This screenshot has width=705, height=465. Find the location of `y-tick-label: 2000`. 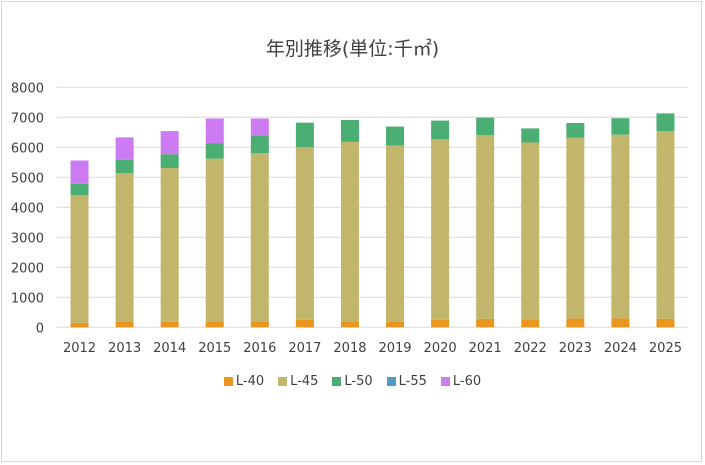

y-tick-label: 2000 is located at coordinates (27, 268).